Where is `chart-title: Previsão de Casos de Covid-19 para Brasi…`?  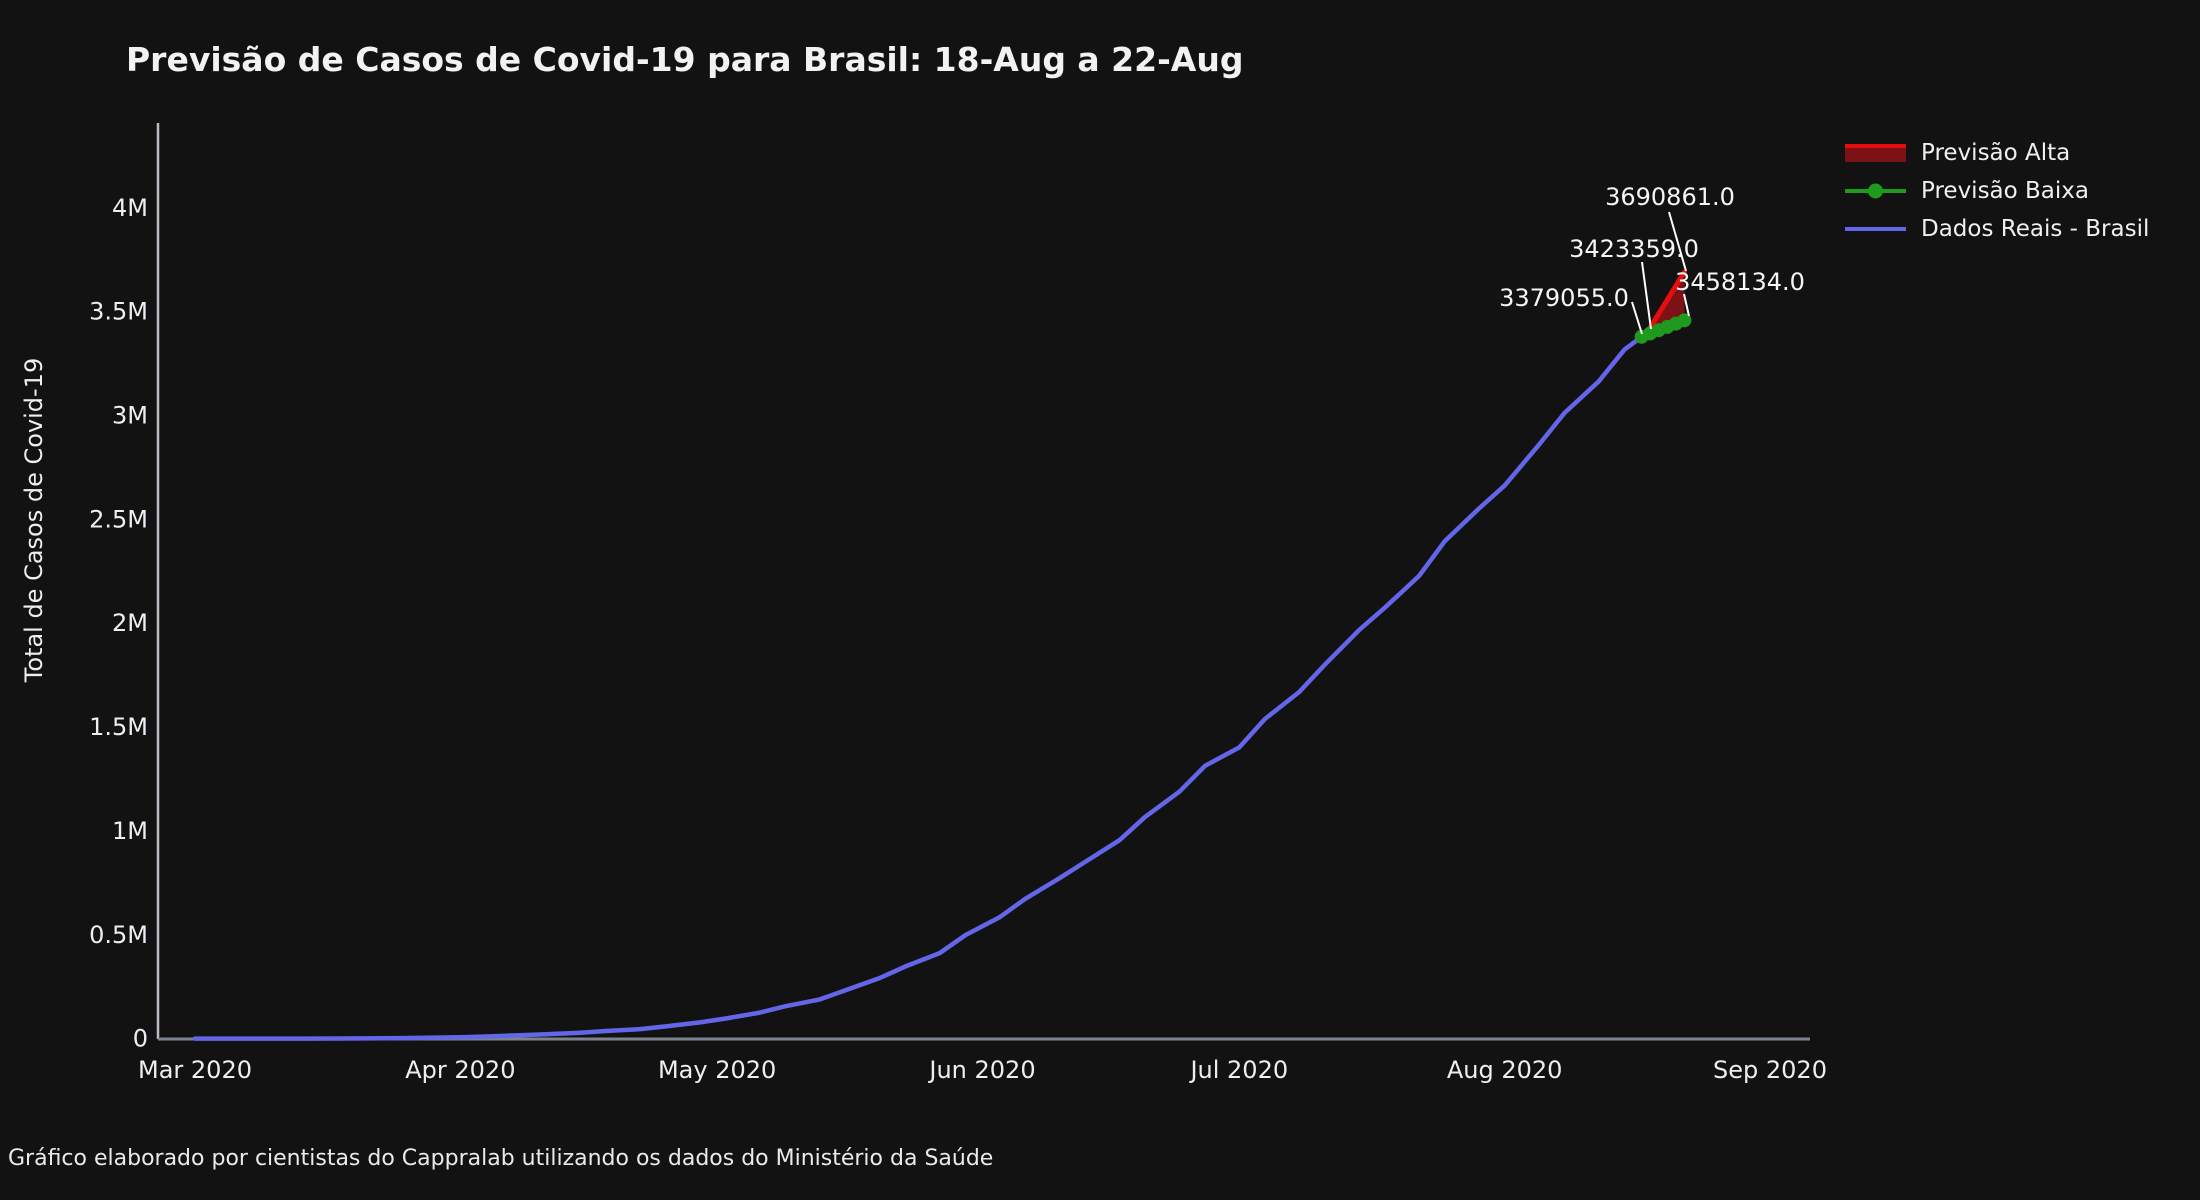
chart-title: Previsão de Casos de Covid-19 para Brasi… is located at coordinates (685, 59).